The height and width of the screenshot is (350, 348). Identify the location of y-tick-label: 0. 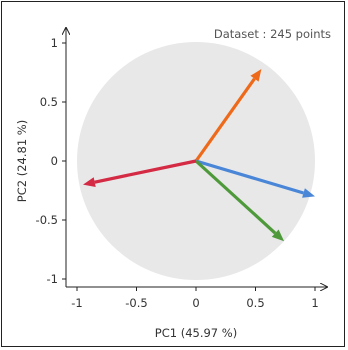
(54, 161).